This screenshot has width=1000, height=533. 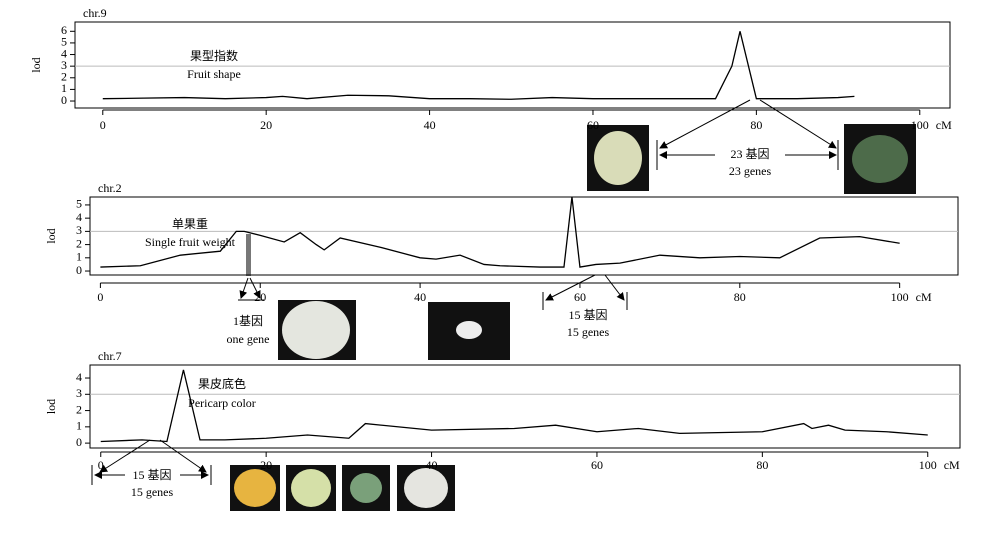 What do you see at coordinates (248, 339) in the screenshot?
I see `gene-count-label: one gene` at bounding box center [248, 339].